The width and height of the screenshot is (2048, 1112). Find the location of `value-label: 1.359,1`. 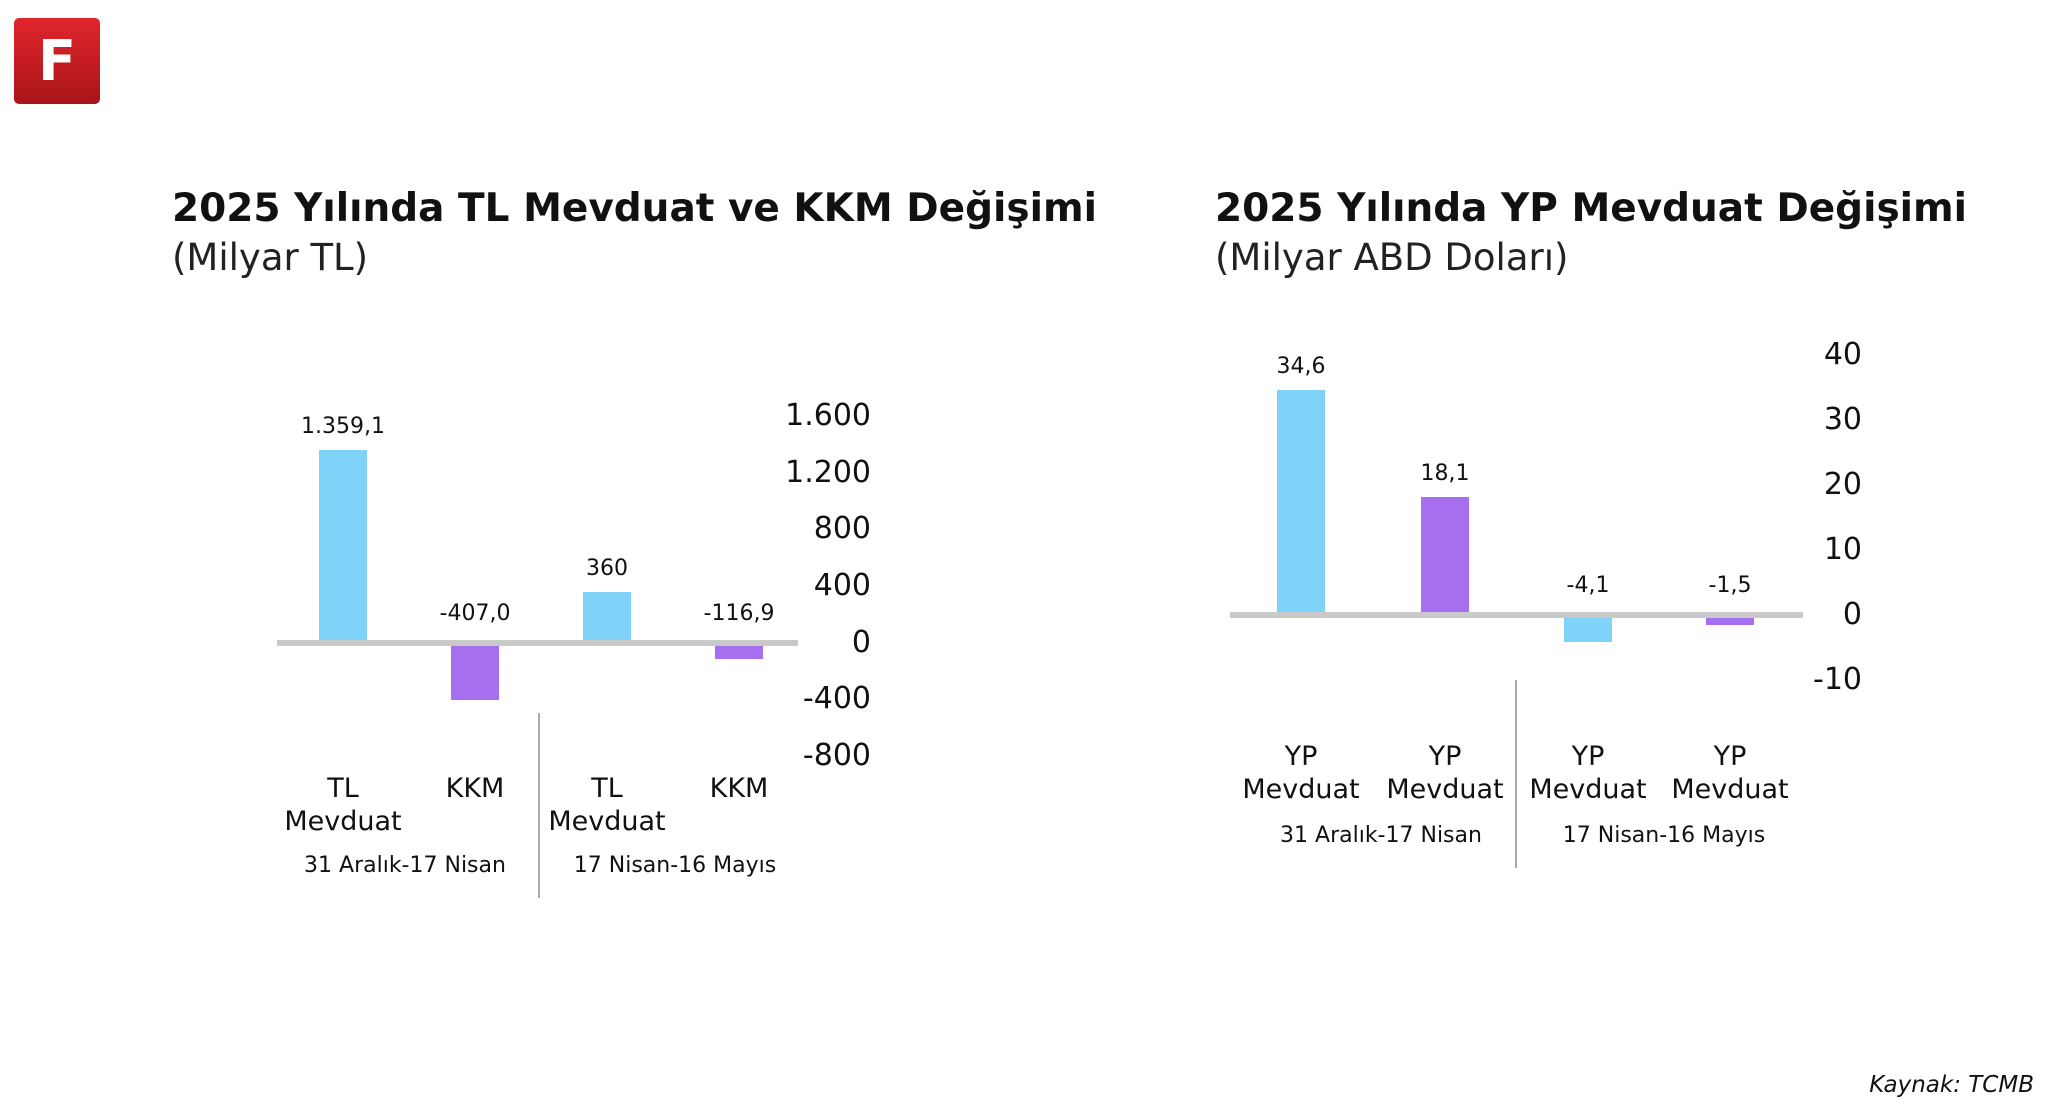

value-label: 1.359,1 is located at coordinates (343, 427).